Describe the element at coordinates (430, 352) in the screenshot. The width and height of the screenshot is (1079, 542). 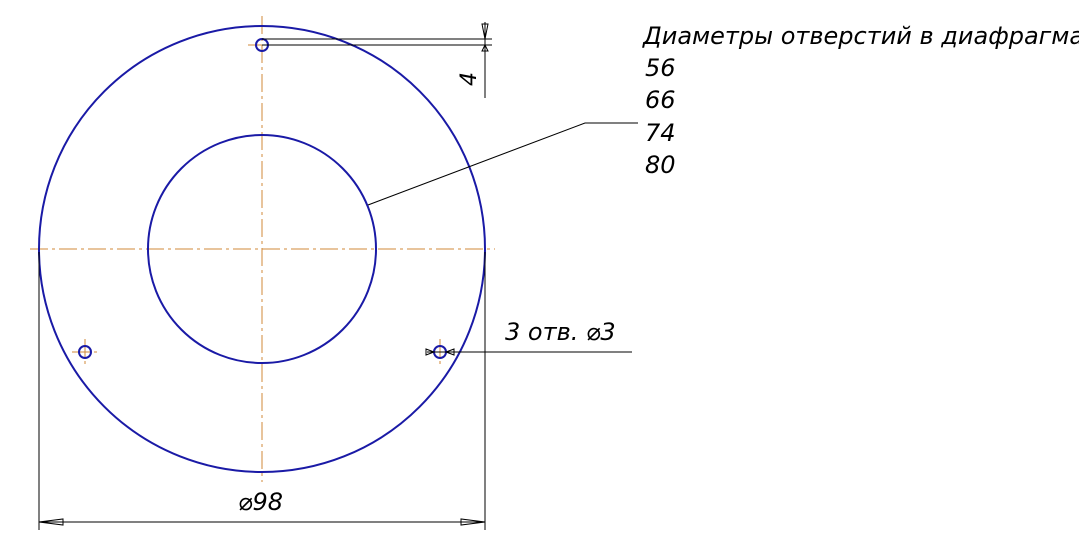
I see `arrow-hole-left` at that location.